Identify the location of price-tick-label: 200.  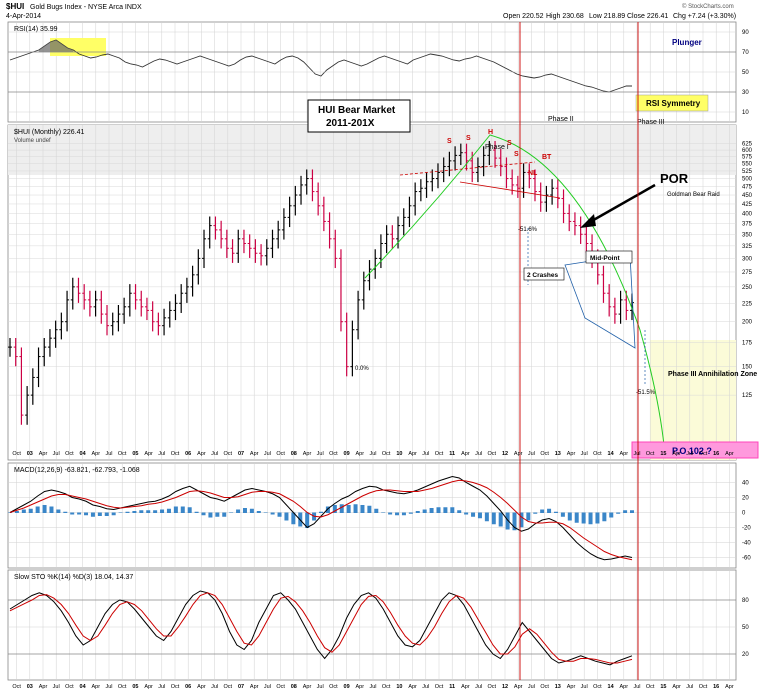
(747, 323).